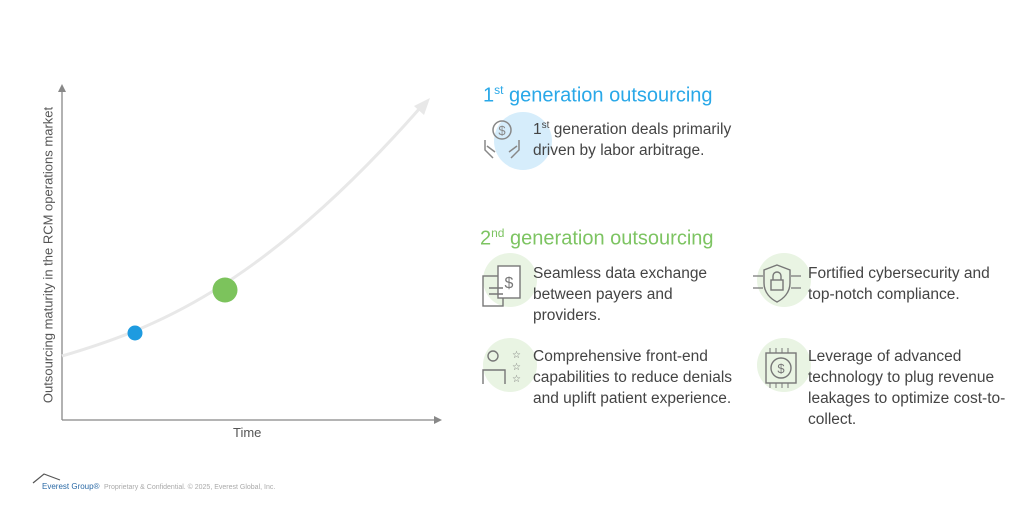 This screenshot has height=522, width=1024. I want to click on chip-dollar-icon: $, so click(781, 368).